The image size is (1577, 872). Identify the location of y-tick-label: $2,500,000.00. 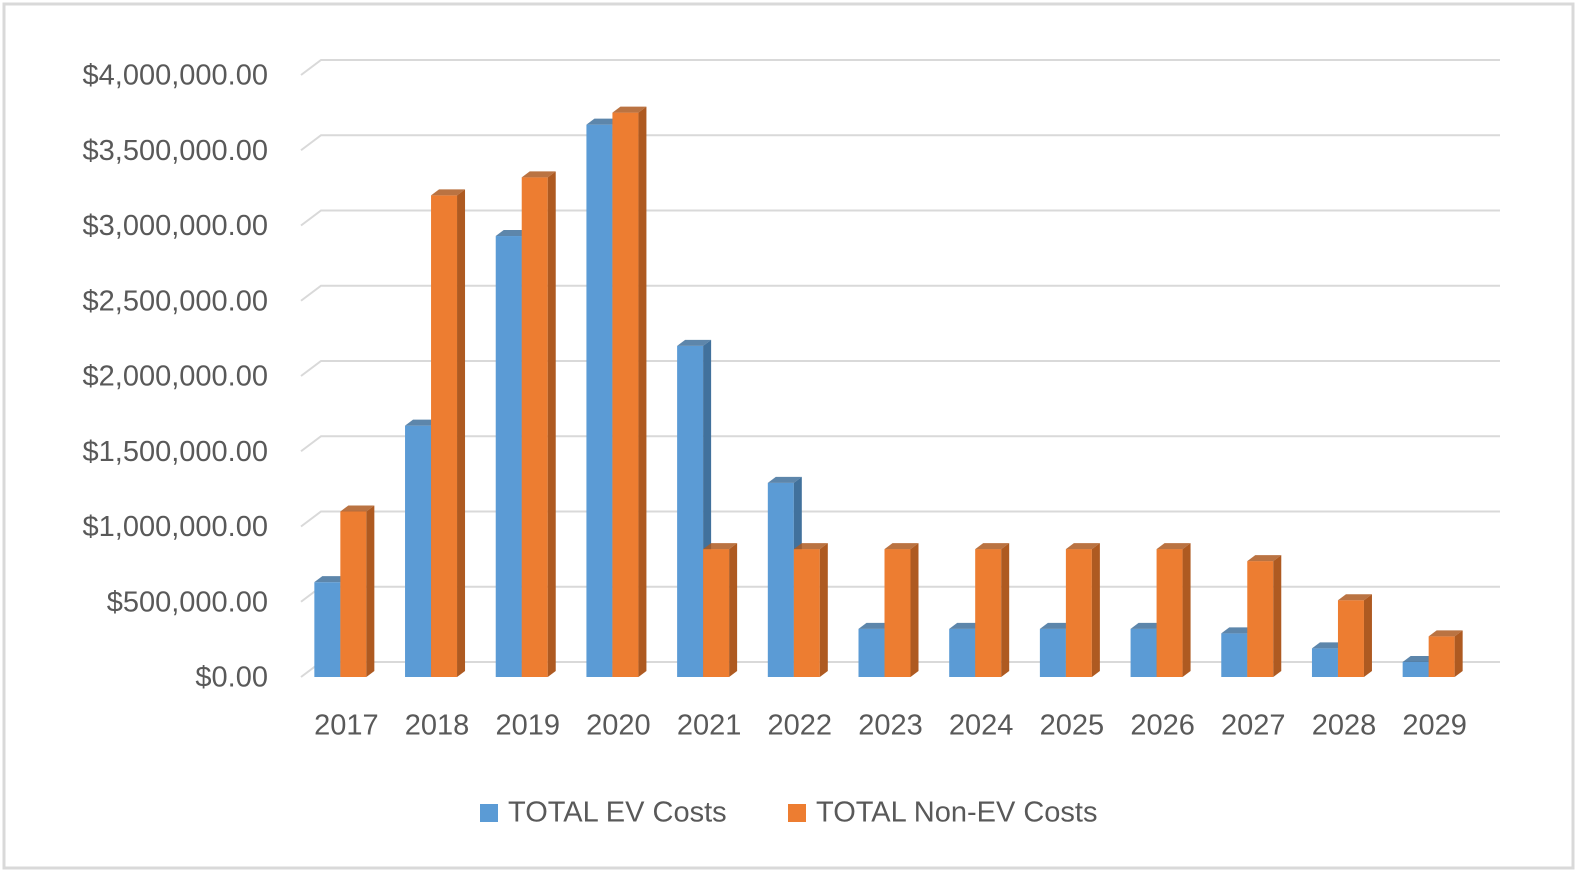
(175, 301).